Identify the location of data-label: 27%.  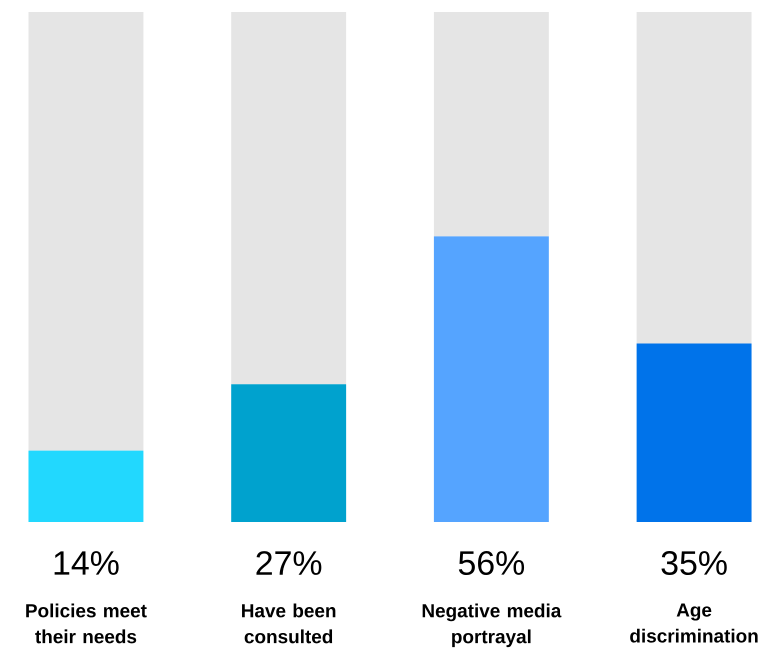
(289, 563).